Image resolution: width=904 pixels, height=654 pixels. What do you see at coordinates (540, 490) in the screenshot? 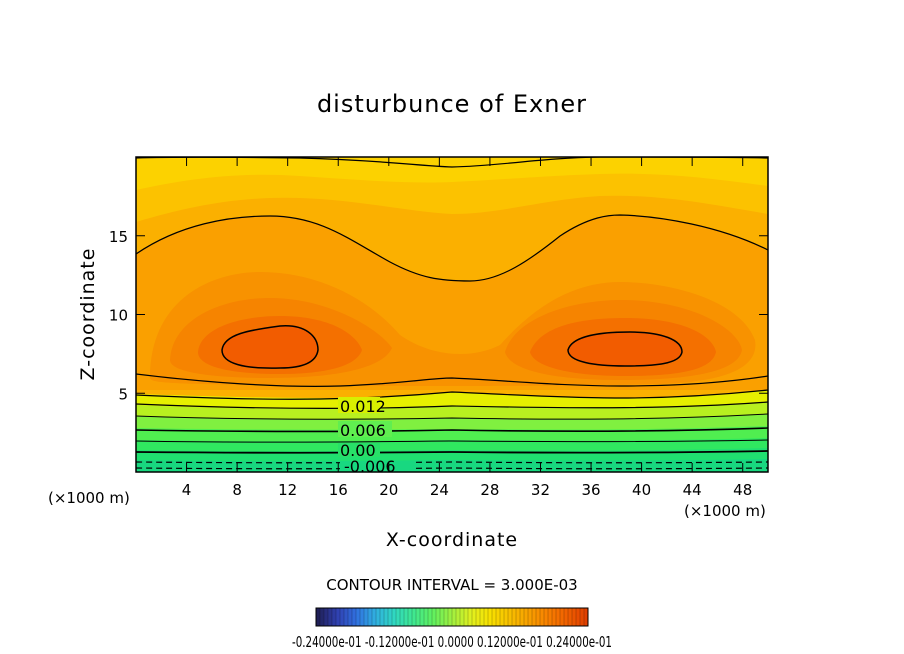
I see `x-tick-label-32: 32` at bounding box center [540, 490].